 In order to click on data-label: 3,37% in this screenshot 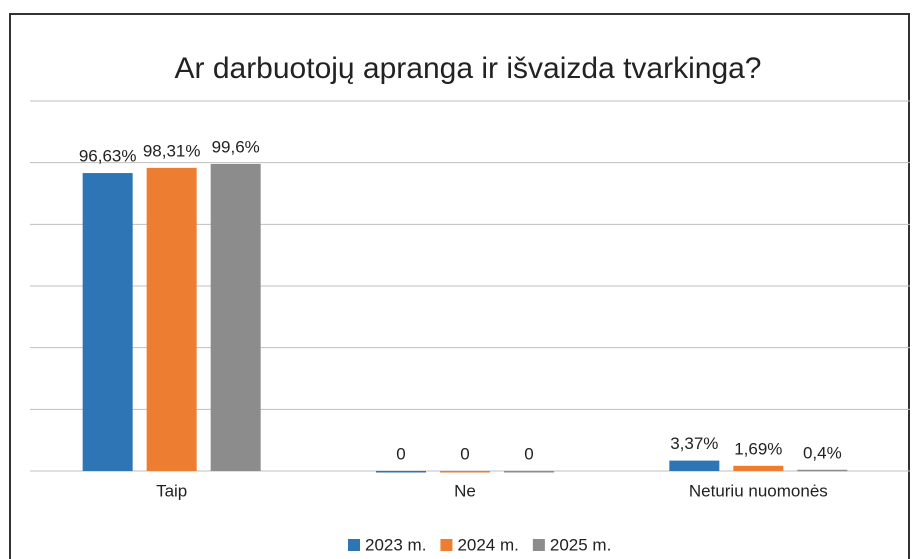, I will do `click(694, 443)`.